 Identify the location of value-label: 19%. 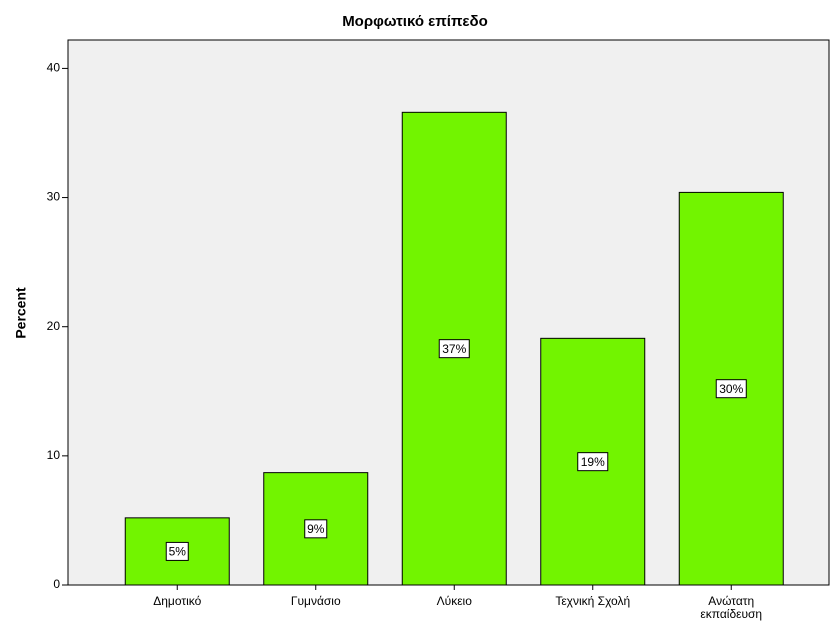
(593, 462).